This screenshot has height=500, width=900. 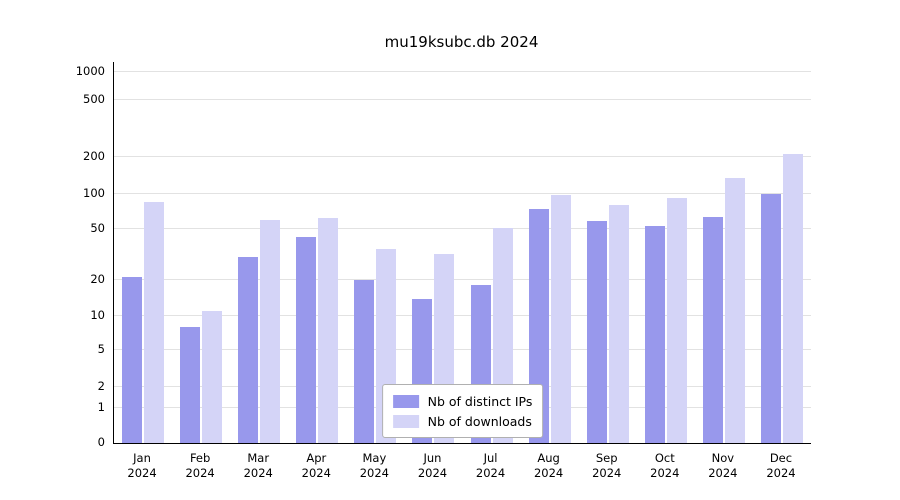 I want to click on x-tick-label: Mar 2024, so click(x=258, y=466).